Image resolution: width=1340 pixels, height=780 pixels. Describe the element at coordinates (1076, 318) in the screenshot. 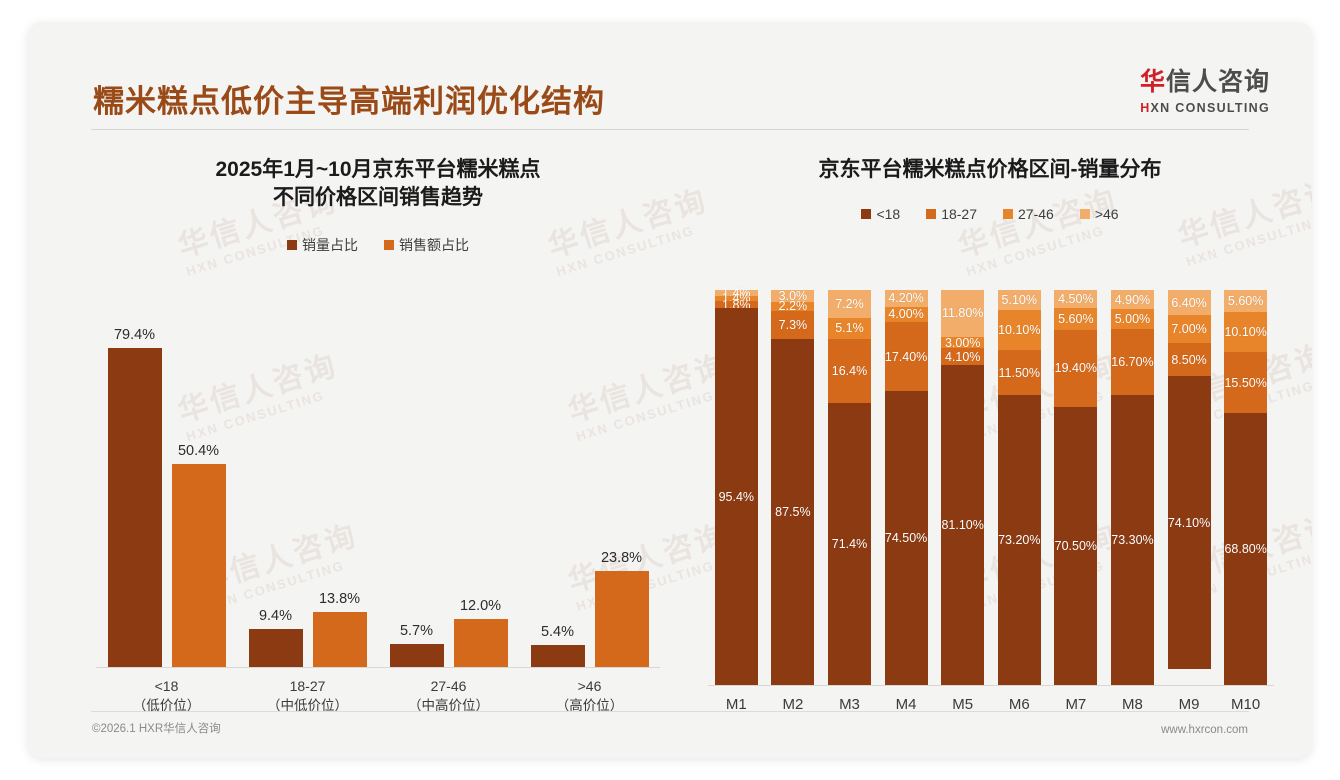

I see `stack-segment-27-46: 5.60%` at that location.